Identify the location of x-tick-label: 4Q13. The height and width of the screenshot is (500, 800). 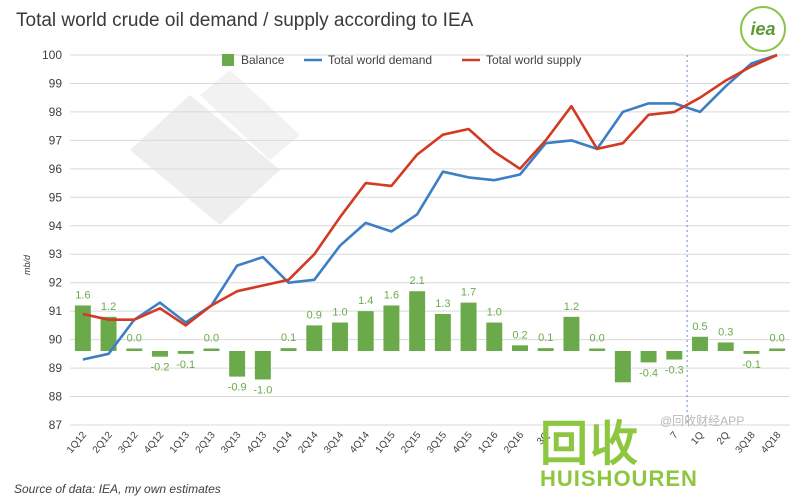
(257, 443).